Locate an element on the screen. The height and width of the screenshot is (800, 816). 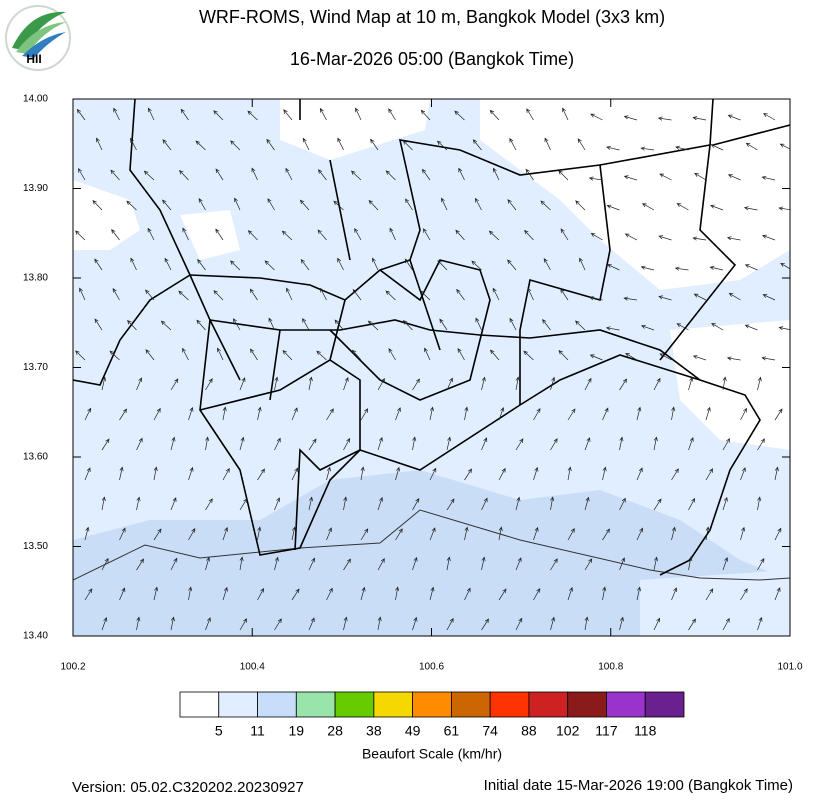
colorbar-label: 117 is located at coordinates (606, 731).